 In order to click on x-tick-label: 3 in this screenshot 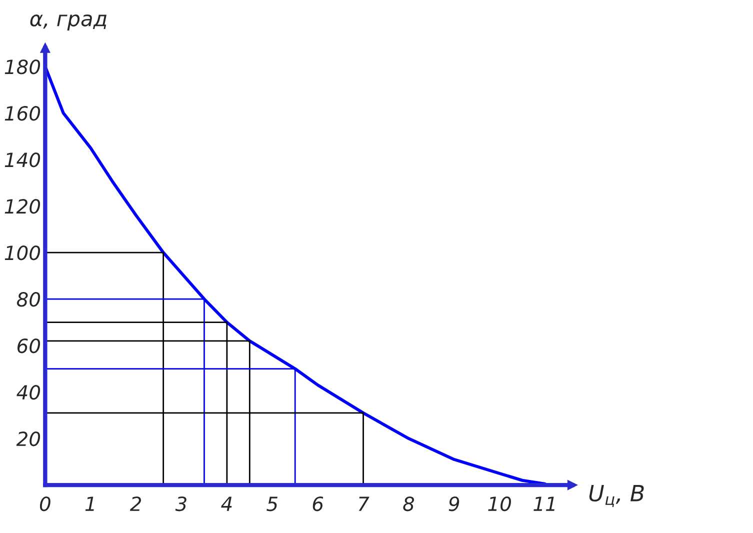, I will do `click(180, 504)`.